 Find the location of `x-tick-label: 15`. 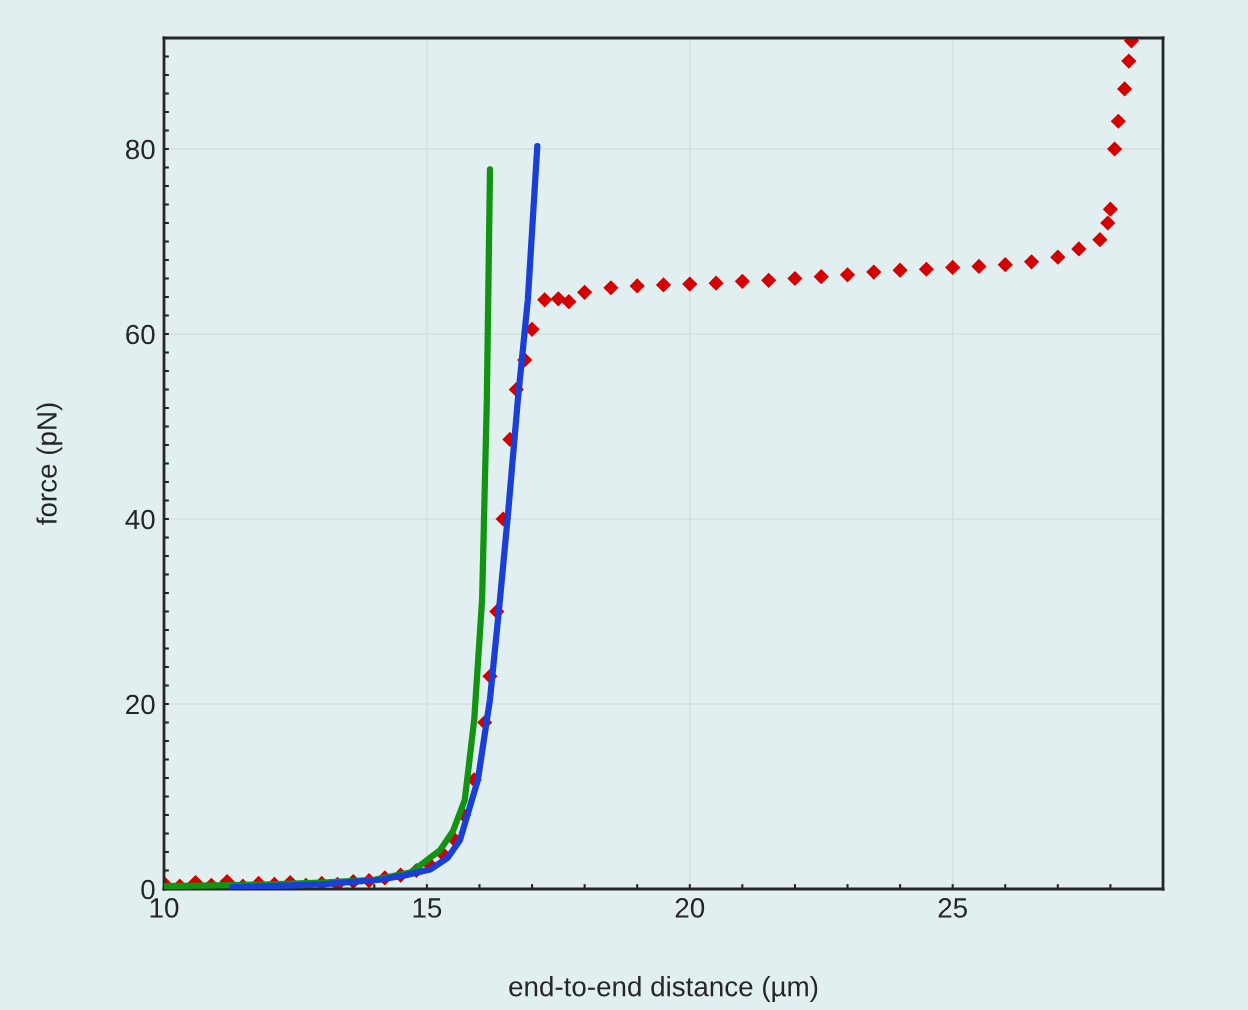

x-tick-label: 15 is located at coordinates (427, 908).